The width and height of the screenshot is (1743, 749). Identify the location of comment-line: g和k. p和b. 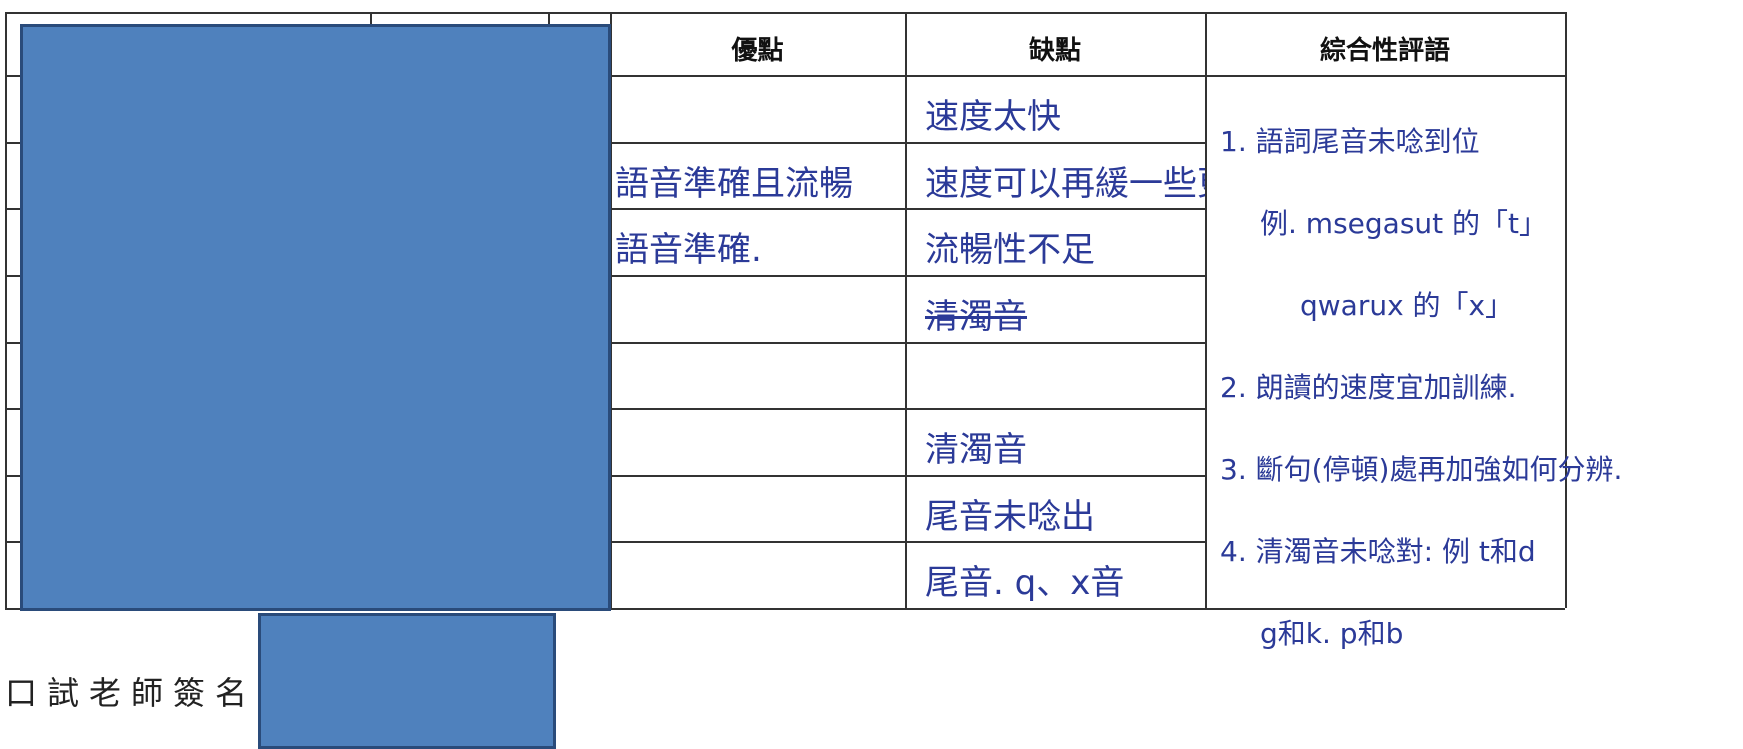
(1332, 633).